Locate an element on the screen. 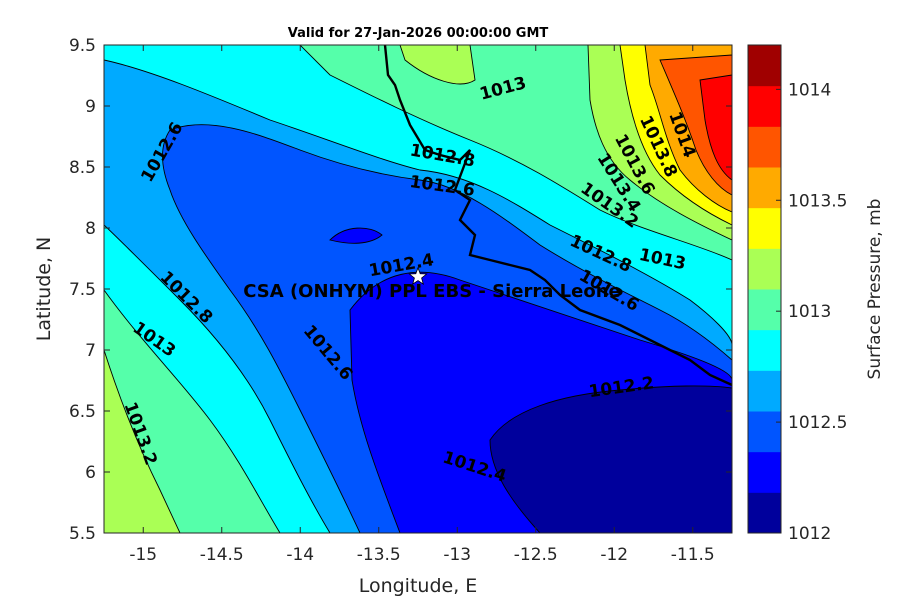 Image resolution: width=900 pixels, height=600 pixels. x-tick-label: -14.5 is located at coordinates (222, 555).